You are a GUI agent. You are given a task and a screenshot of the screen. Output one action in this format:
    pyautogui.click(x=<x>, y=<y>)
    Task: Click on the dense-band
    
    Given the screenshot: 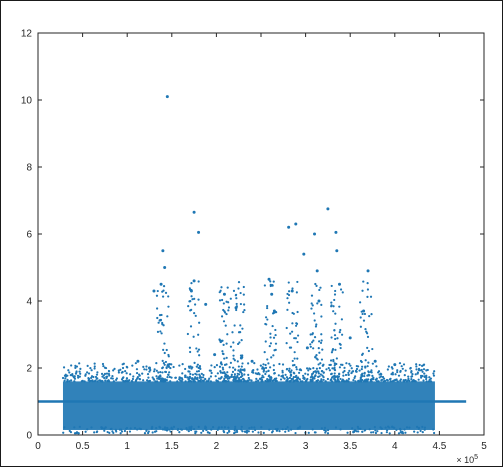 What is the action you would take?
    pyautogui.click(x=248, y=405)
    